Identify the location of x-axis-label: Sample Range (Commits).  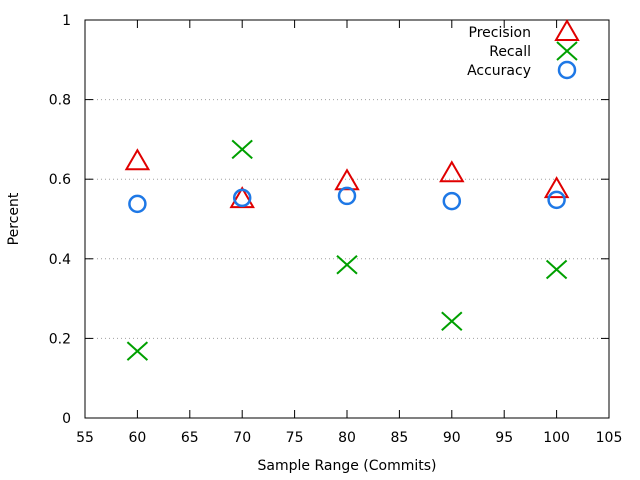
(347, 466).